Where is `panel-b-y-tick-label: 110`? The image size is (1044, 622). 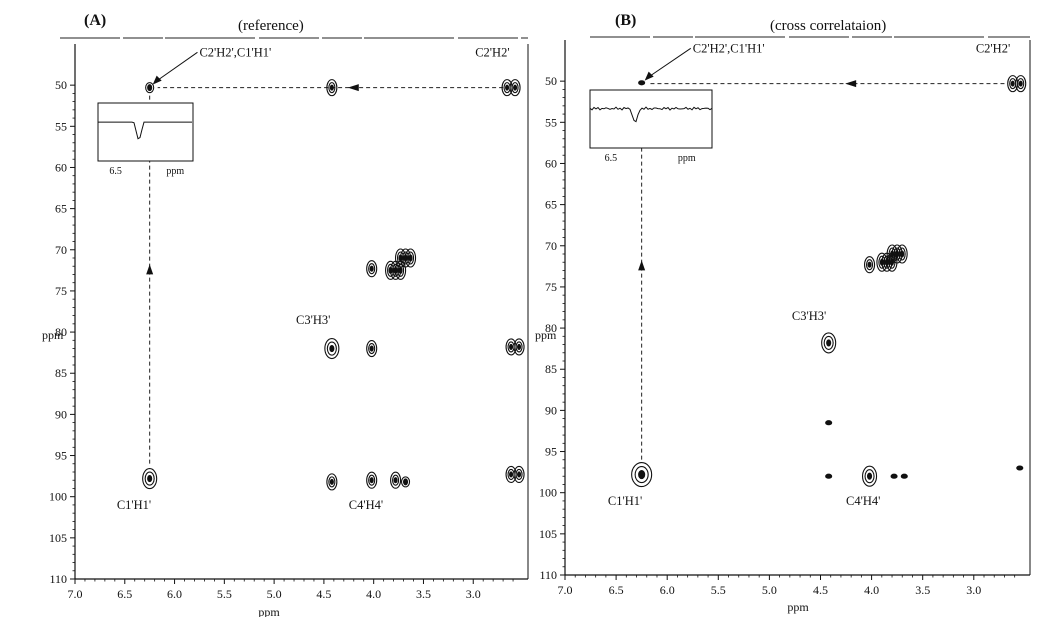
panel-b-y-tick-label: 110 is located at coordinates (548, 575).